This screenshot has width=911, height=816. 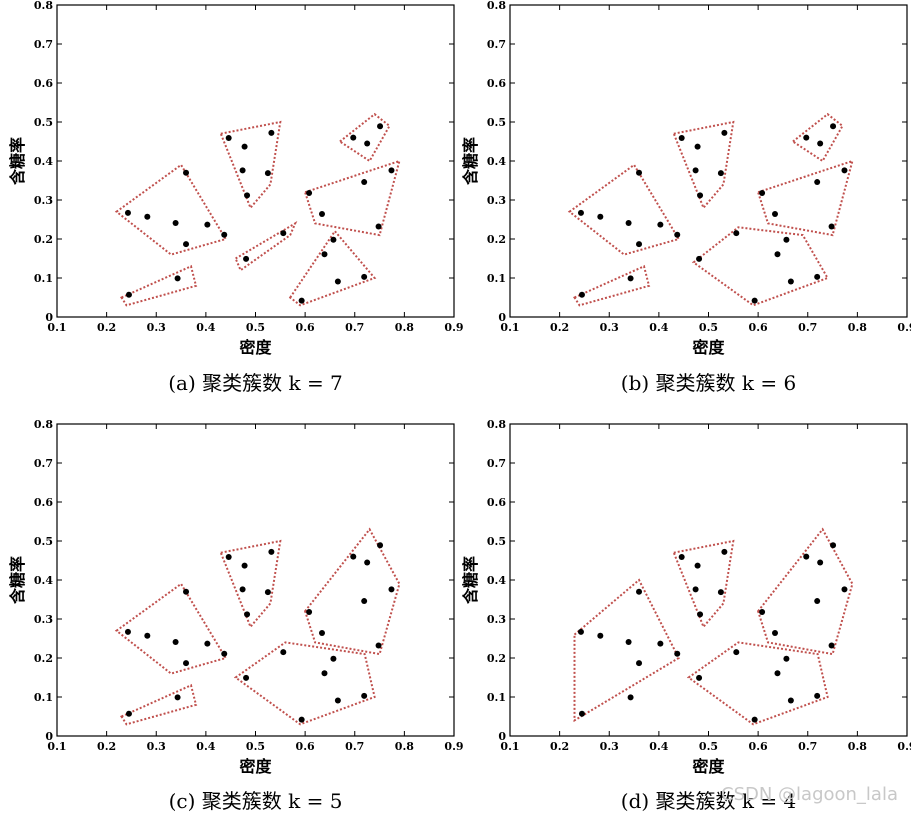 I want to click on y-tick-label: 0.8, so click(x=43, y=6).